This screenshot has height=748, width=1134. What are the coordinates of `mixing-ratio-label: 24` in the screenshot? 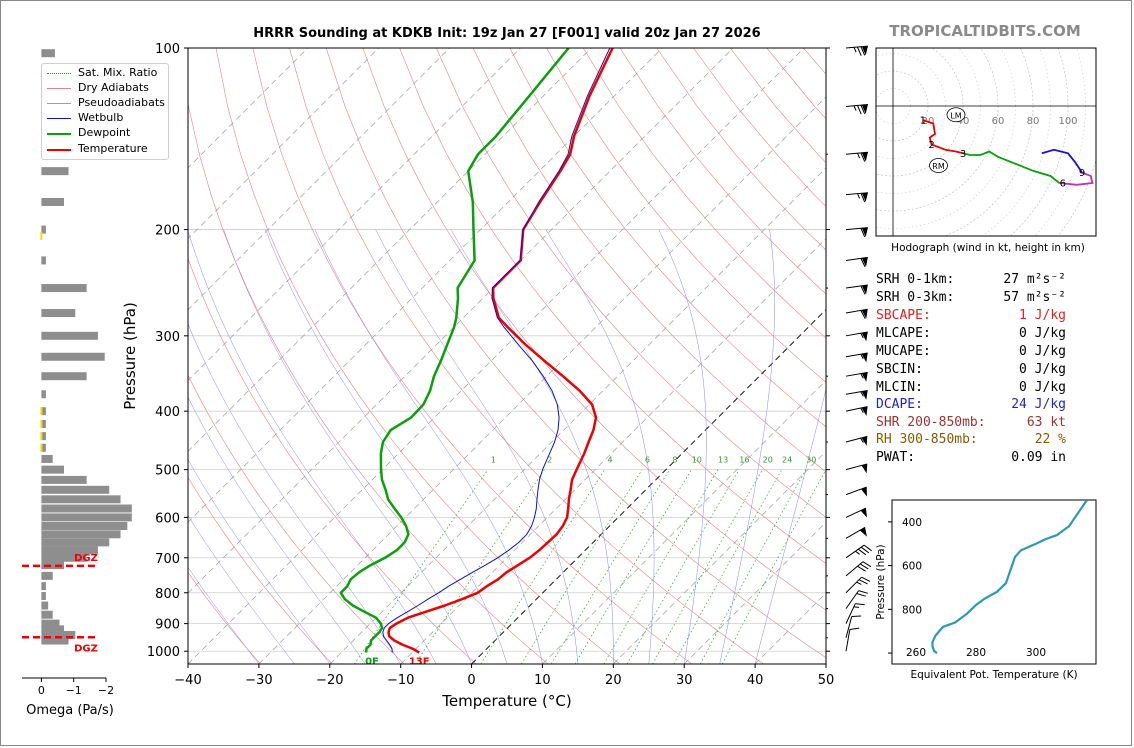 It's located at (787, 459).